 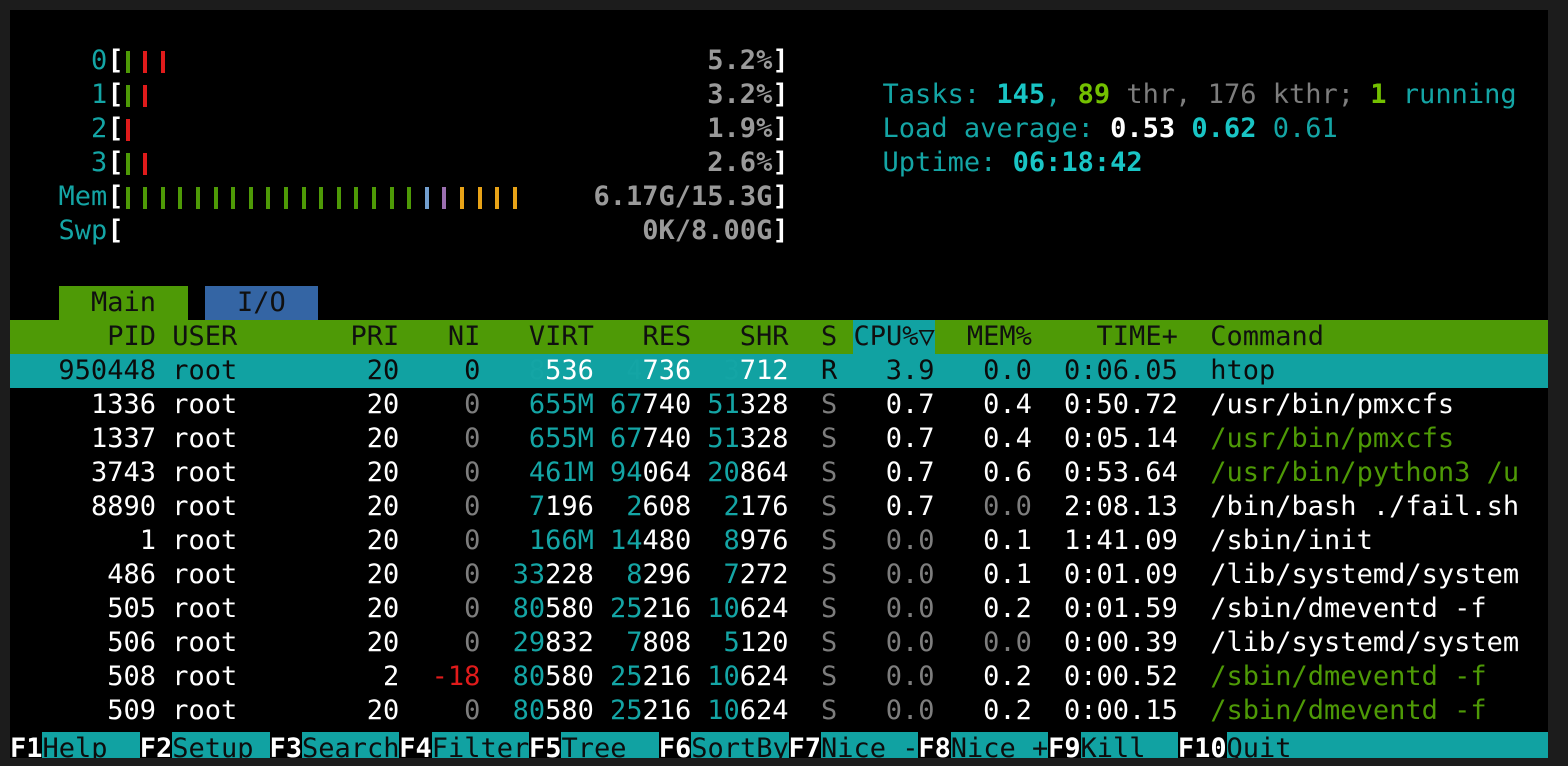 I want to click on column-header-shr: SHR, so click(x=764, y=336).